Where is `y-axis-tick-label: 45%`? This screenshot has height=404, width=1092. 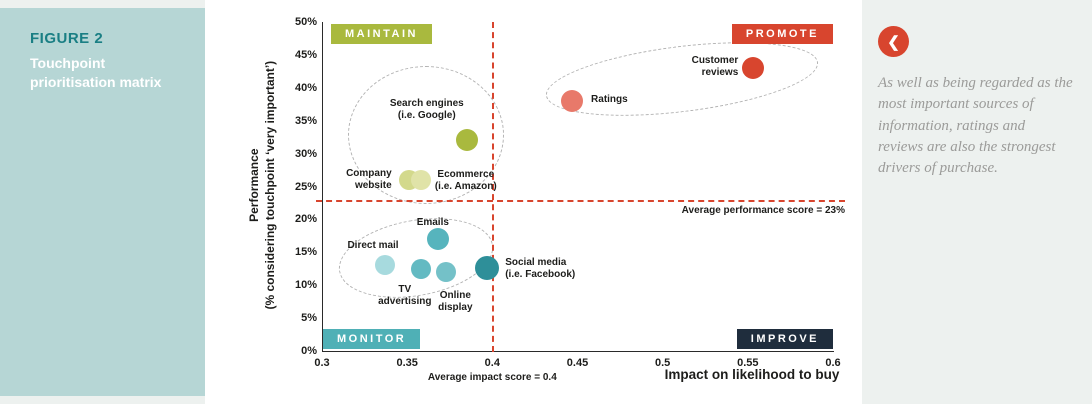 y-axis-tick-label: 45% is located at coordinates (305, 54).